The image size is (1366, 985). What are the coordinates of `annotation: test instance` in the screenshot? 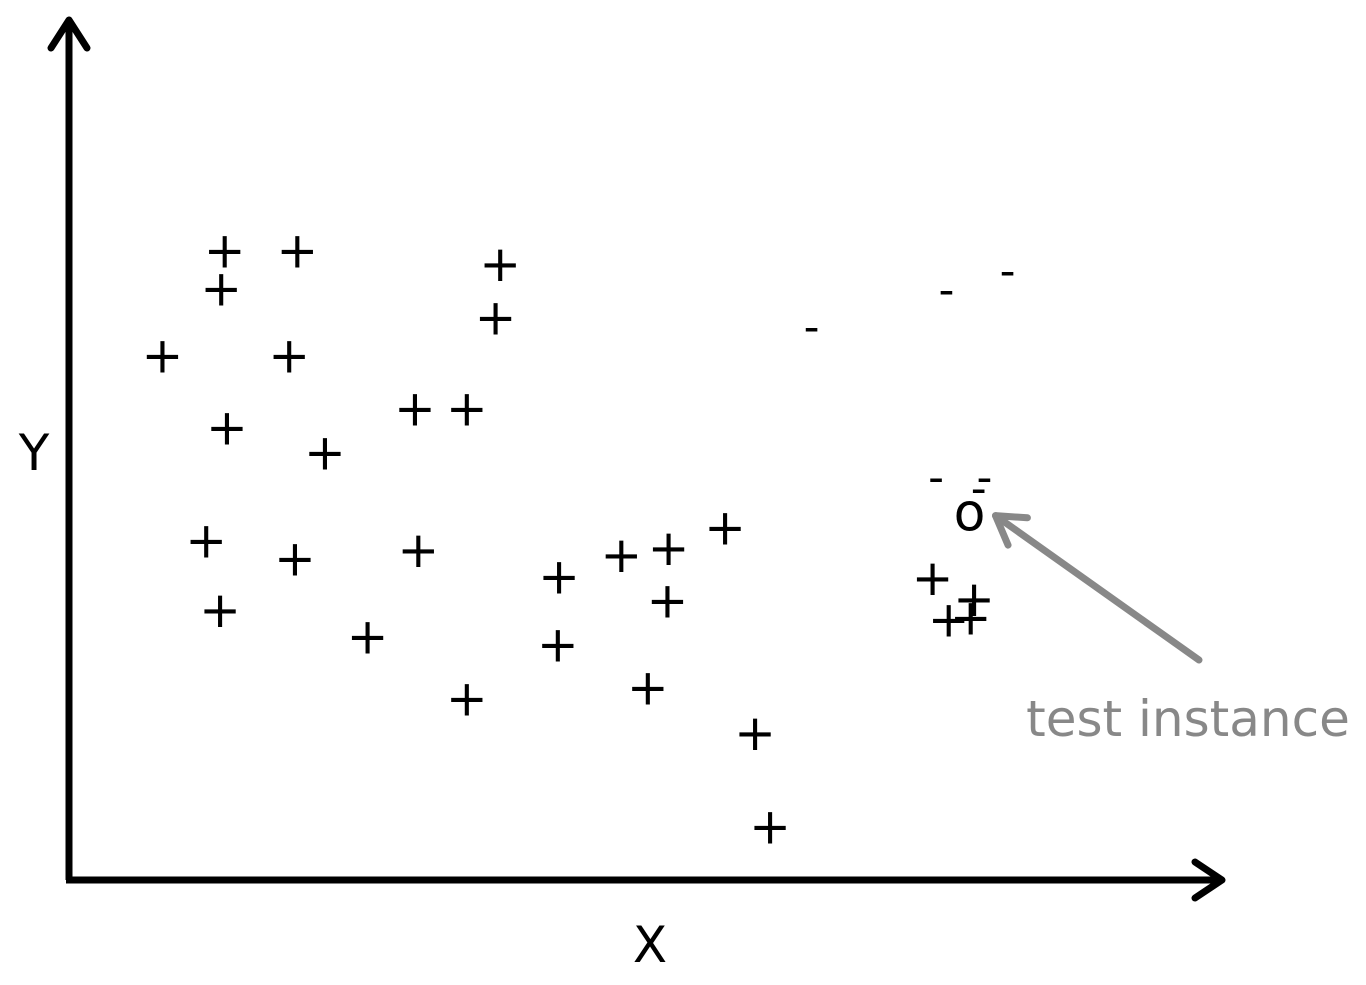 It's located at (1170, 630).